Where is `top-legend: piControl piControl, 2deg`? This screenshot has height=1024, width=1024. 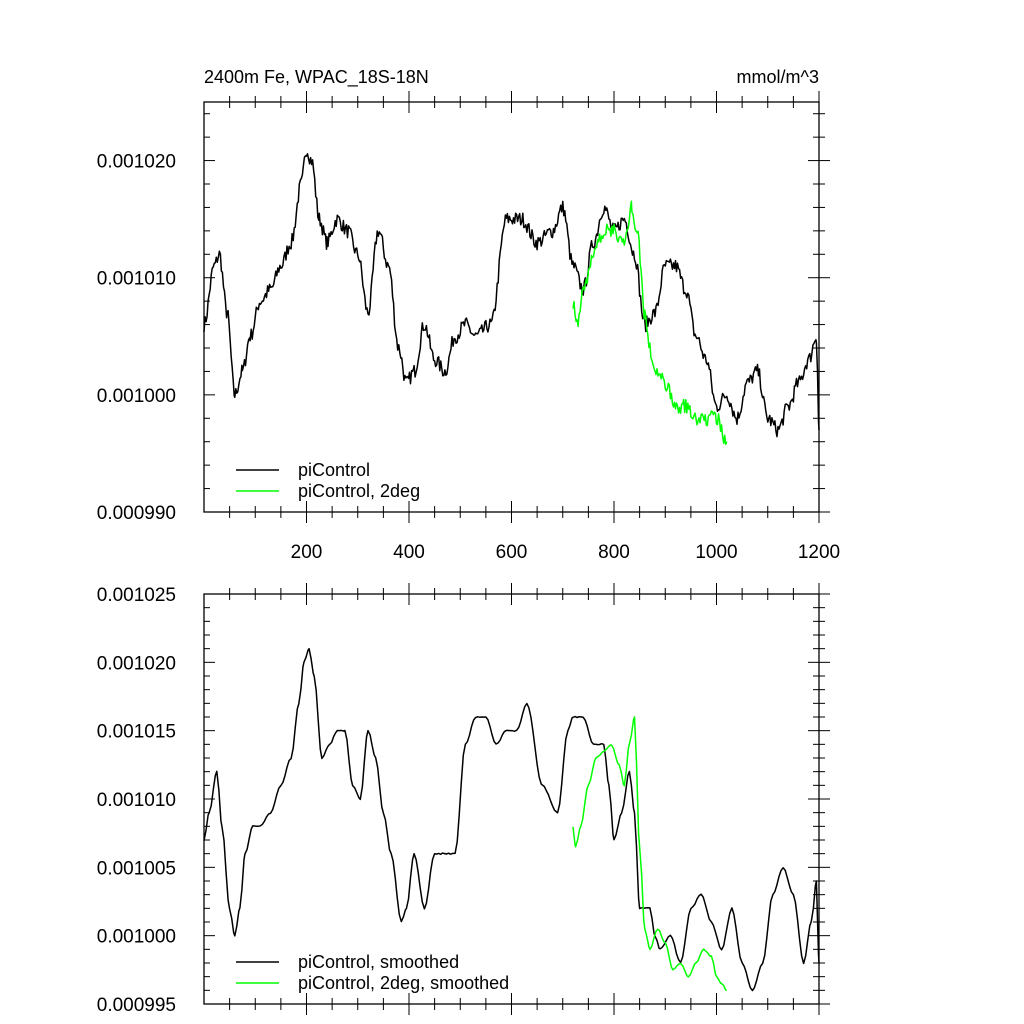 top-legend: piControl piControl, 2deg is located at coordinates (328, 480).